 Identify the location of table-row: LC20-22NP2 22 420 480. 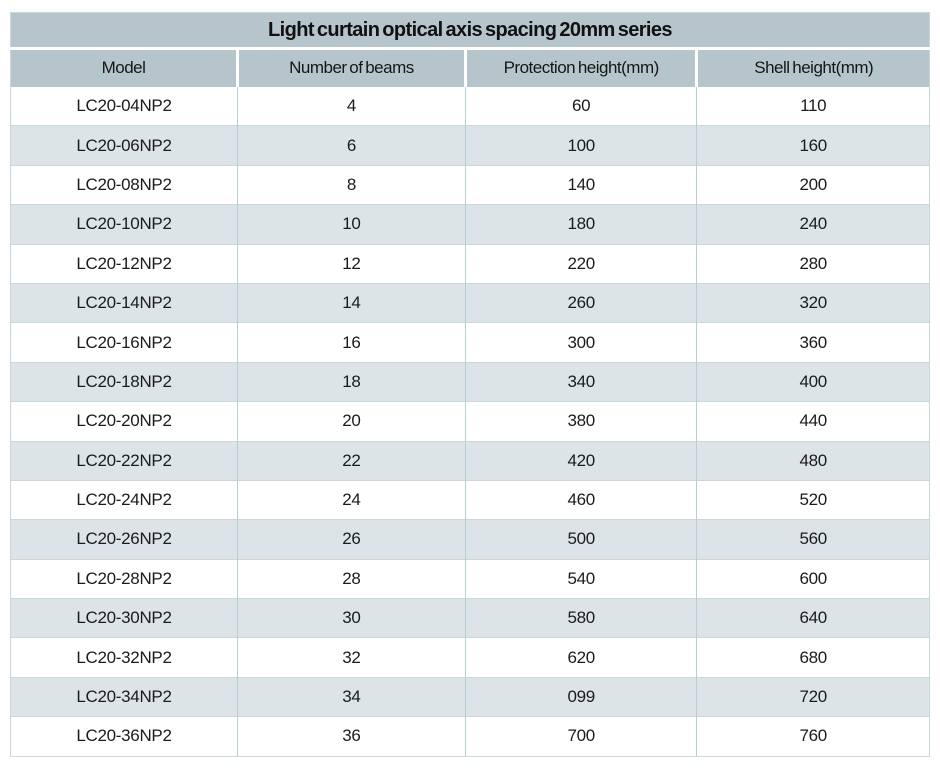
(470, 460).